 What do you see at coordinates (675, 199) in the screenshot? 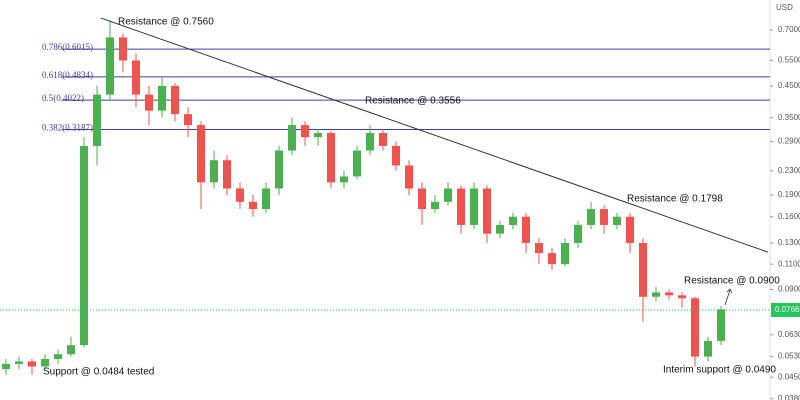
I see `annotation: Resistance @ 0.1798` at bounding box center [675, 199].